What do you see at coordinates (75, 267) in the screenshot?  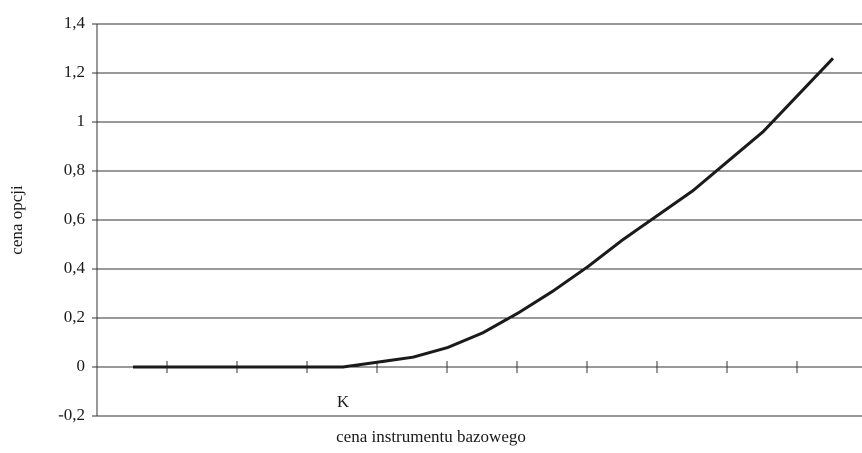 I see `y-tick-label: 0,4` at bounding box center [75, 267].